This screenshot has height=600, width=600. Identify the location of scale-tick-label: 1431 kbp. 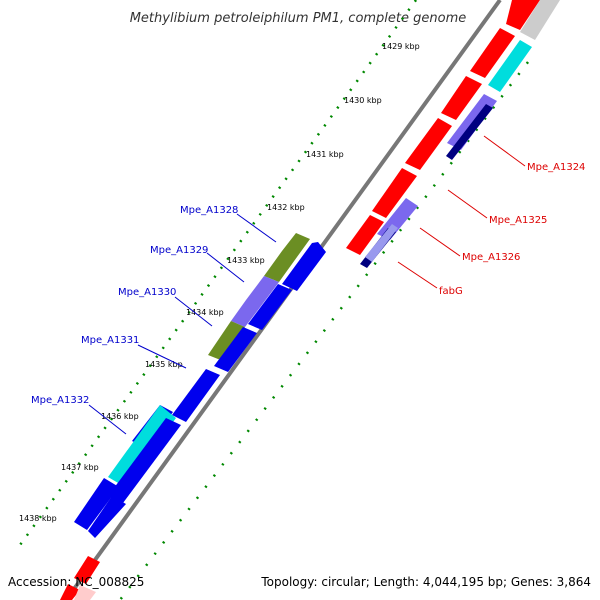
(325, 154).